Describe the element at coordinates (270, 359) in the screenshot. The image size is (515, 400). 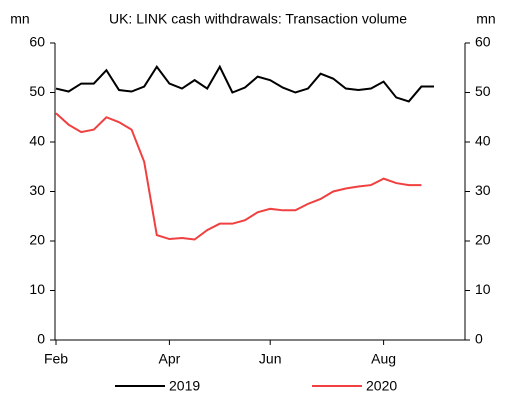
I see `x-tick-label: Jun` at that location.